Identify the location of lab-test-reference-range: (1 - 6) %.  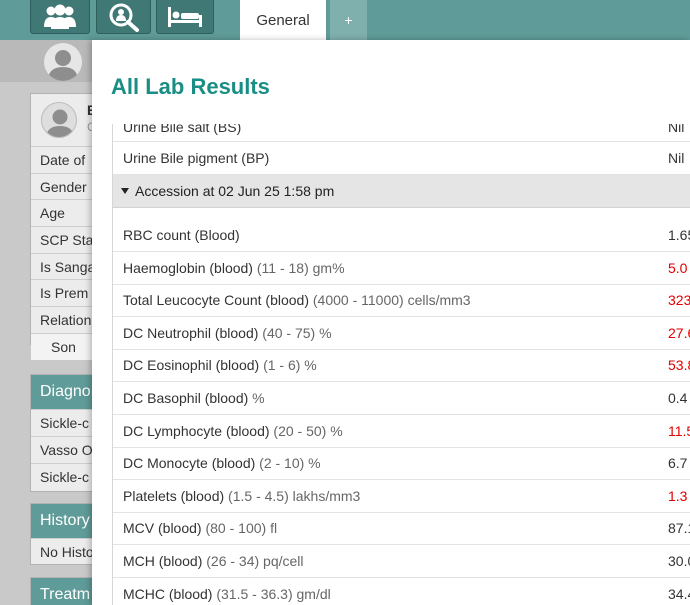
(288, 365).